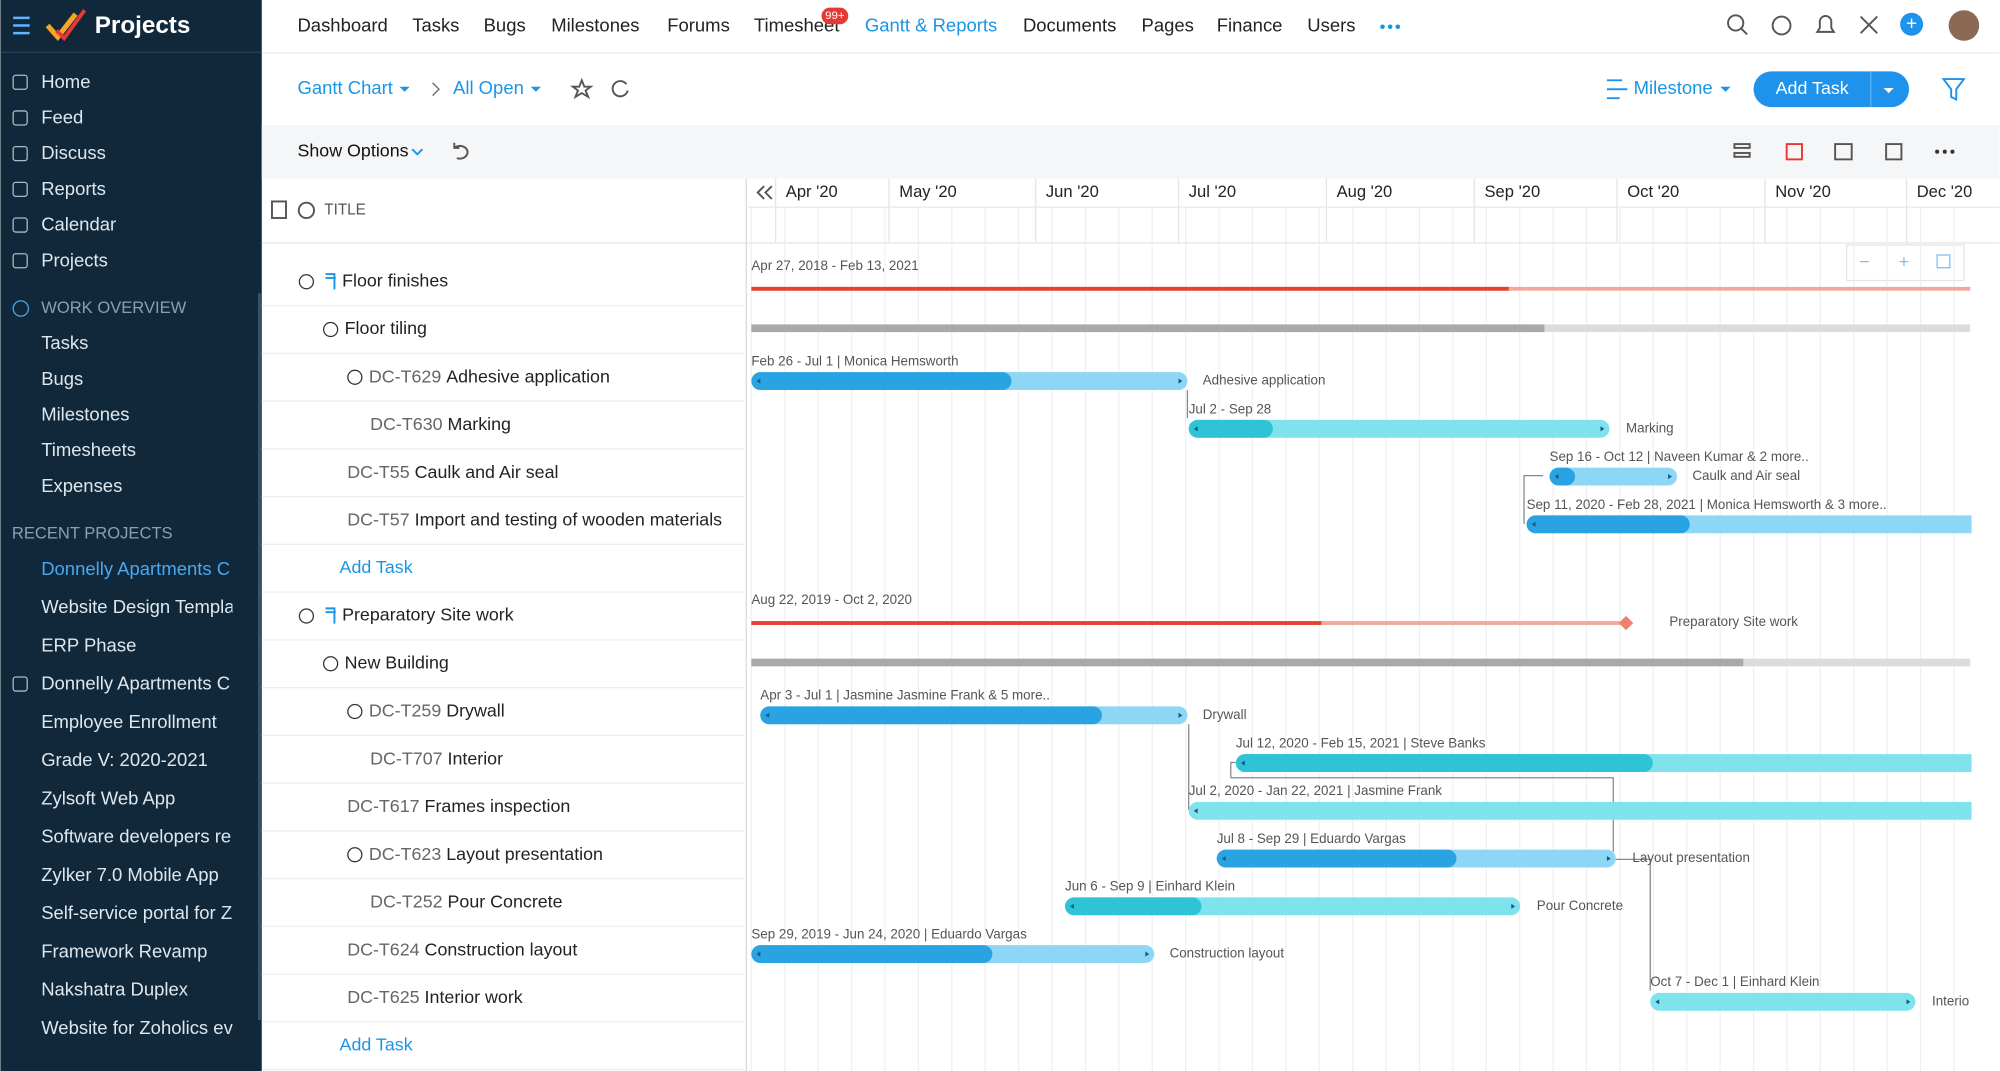  Describe the element at coordinates (1331, 25) in the screenshot. I see `nav-tab: Users` at that location.